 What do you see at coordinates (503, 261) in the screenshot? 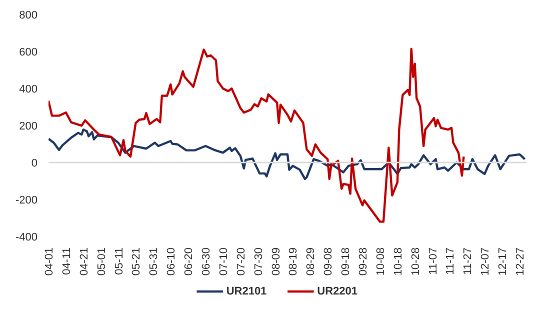
I see `x-tick-label: 12-17` at bounding box center [503, 261].